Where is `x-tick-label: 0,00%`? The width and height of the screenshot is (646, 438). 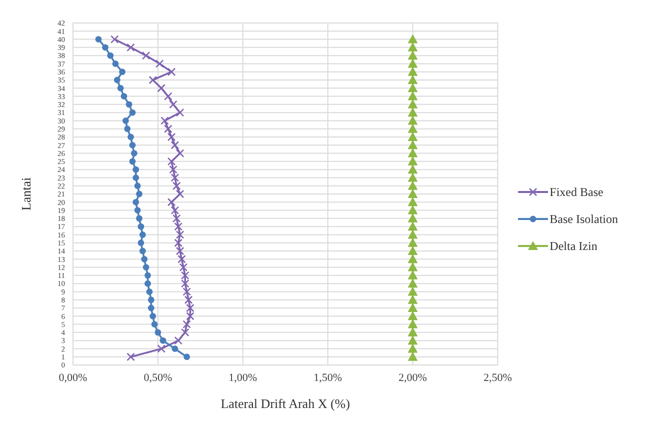 x-tick-label: 0,00% is located at coordinates (73, 378).